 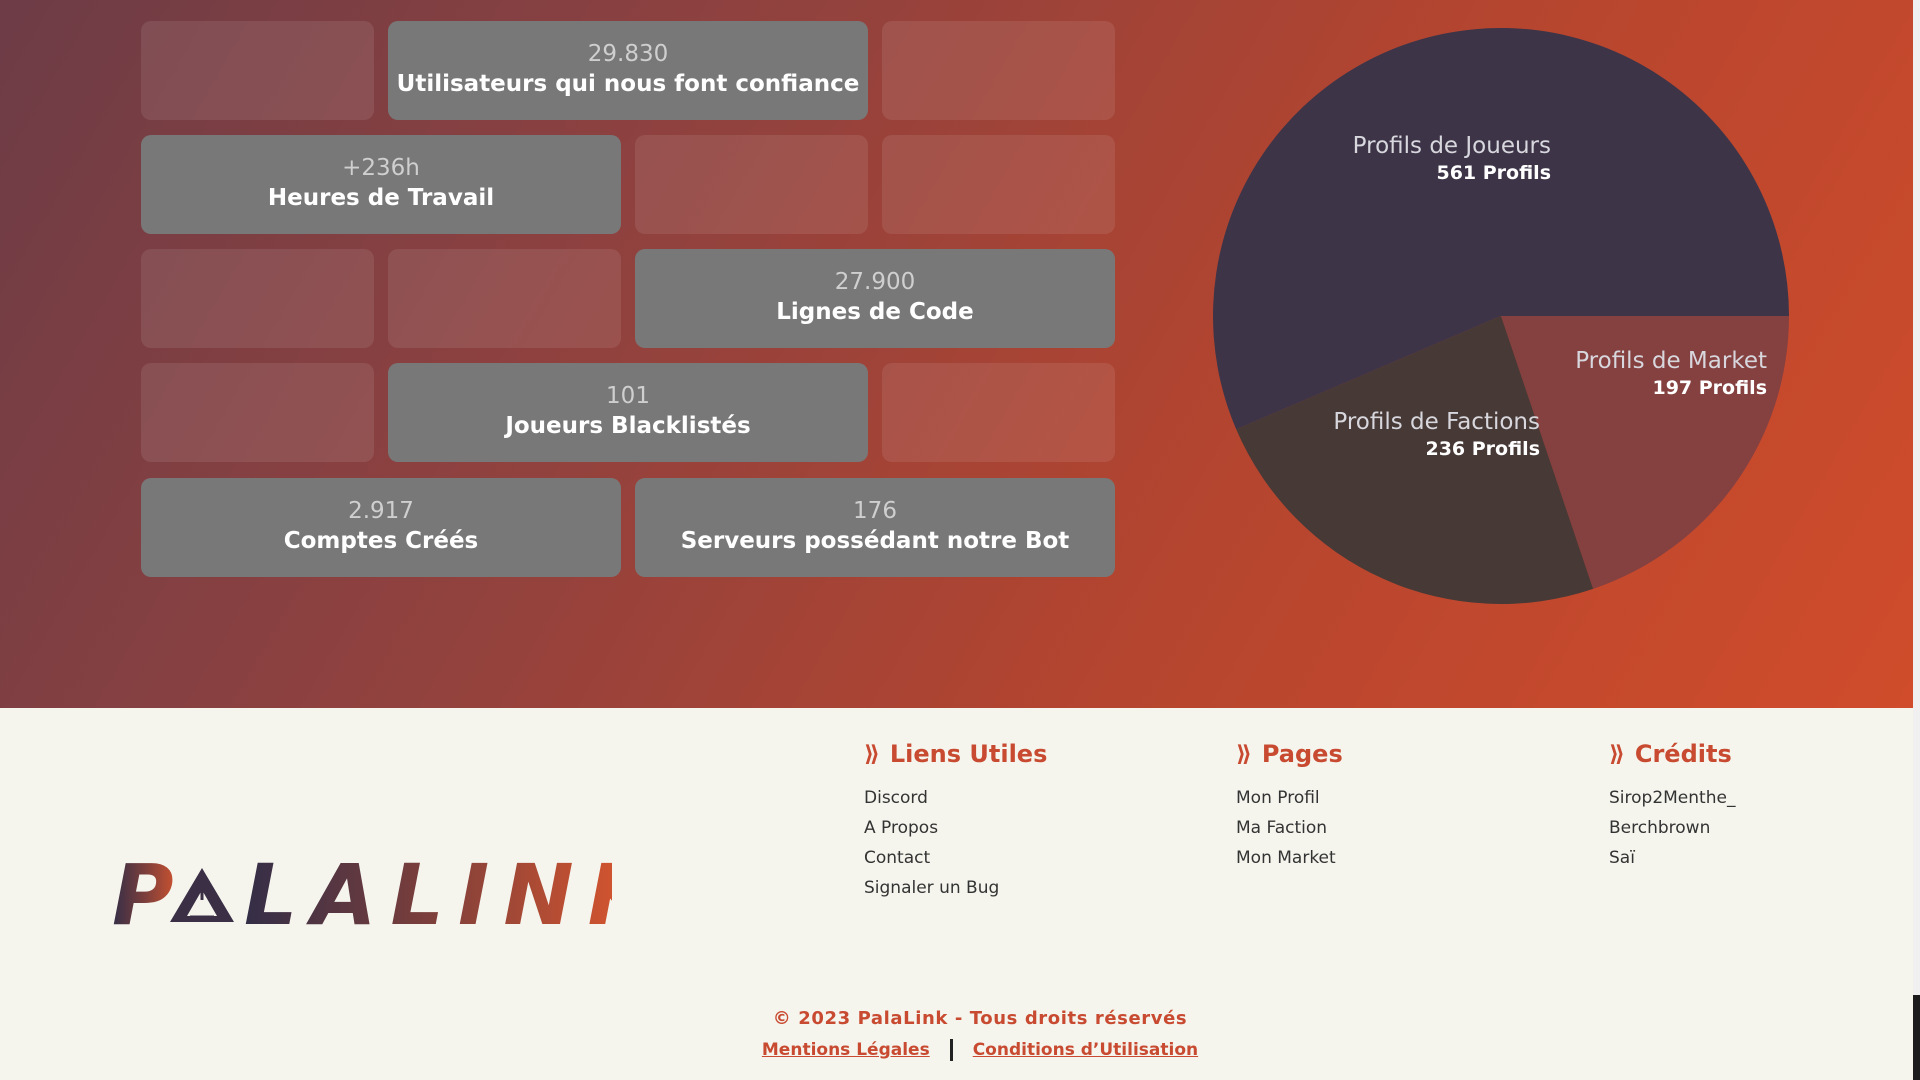 What do you see at coordinates (1709, 387) in the screenshot?
I see `slice-count: 197 Profils` at bounding box center [1709, 387].